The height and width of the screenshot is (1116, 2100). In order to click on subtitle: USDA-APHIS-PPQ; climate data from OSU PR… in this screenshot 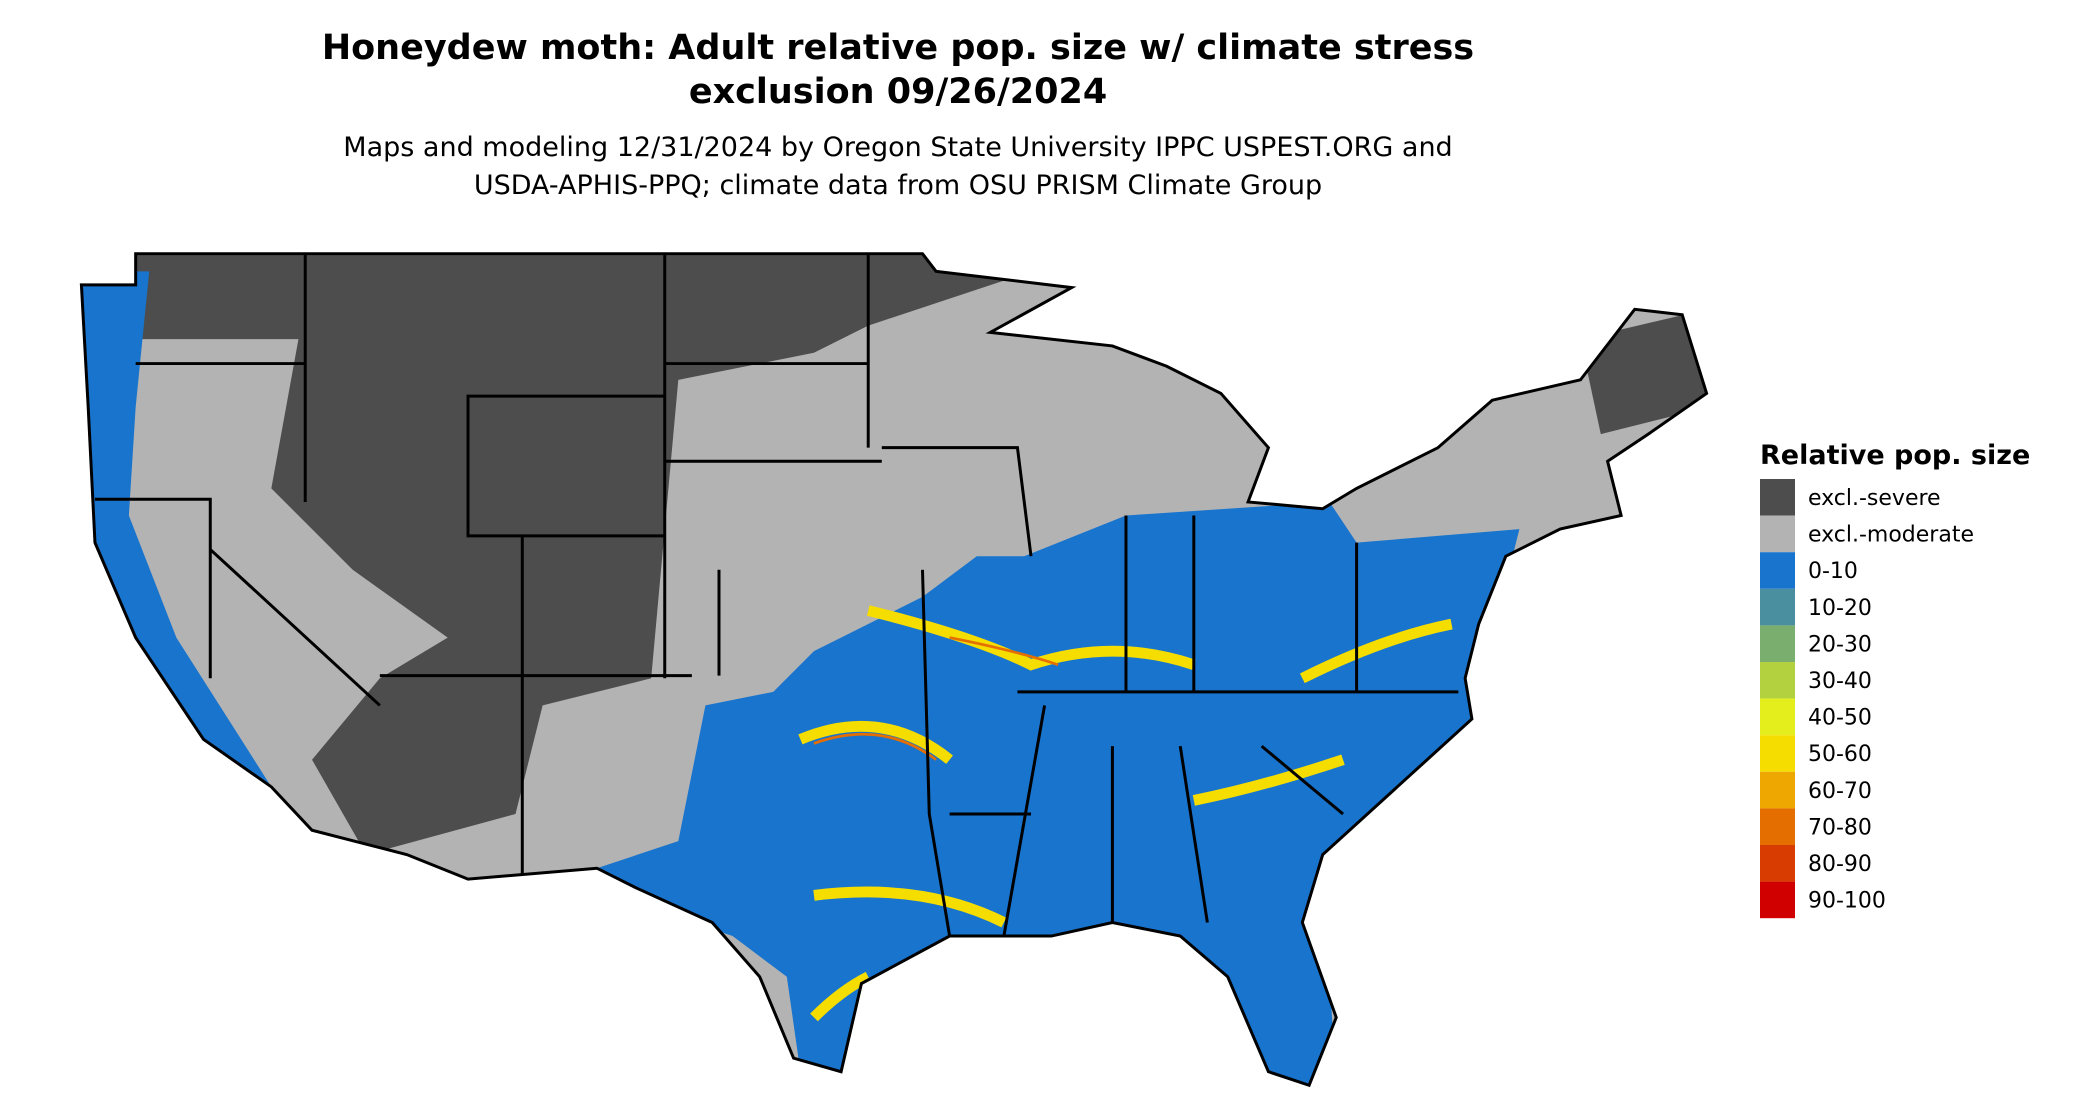, I will do `click(898, 185)`.